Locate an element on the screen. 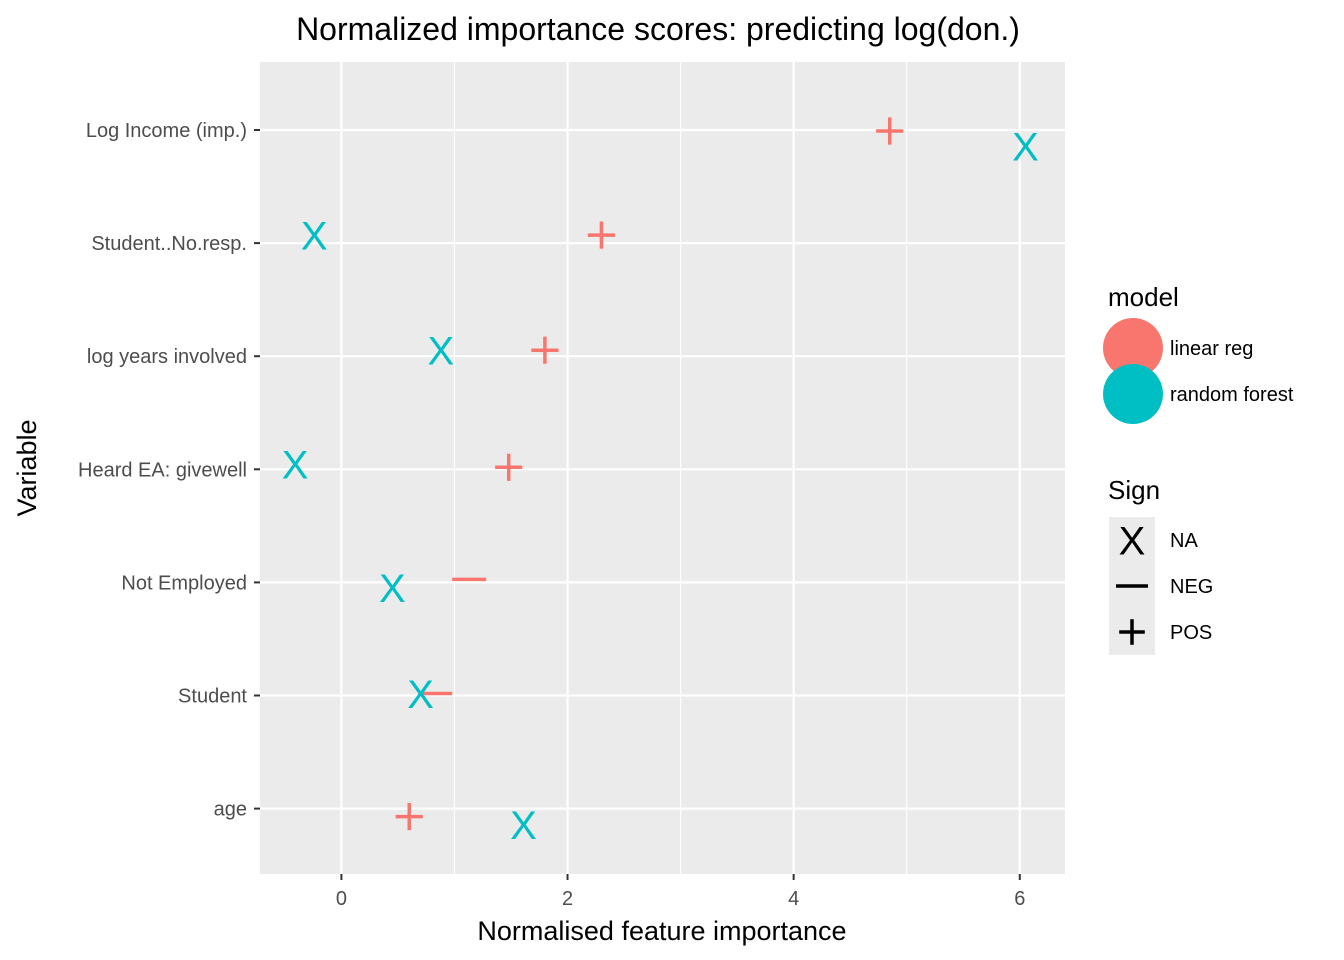 This screenshot has height=960, width=1344. legend-model-label: random forest is located at coordinates (1232, 395).